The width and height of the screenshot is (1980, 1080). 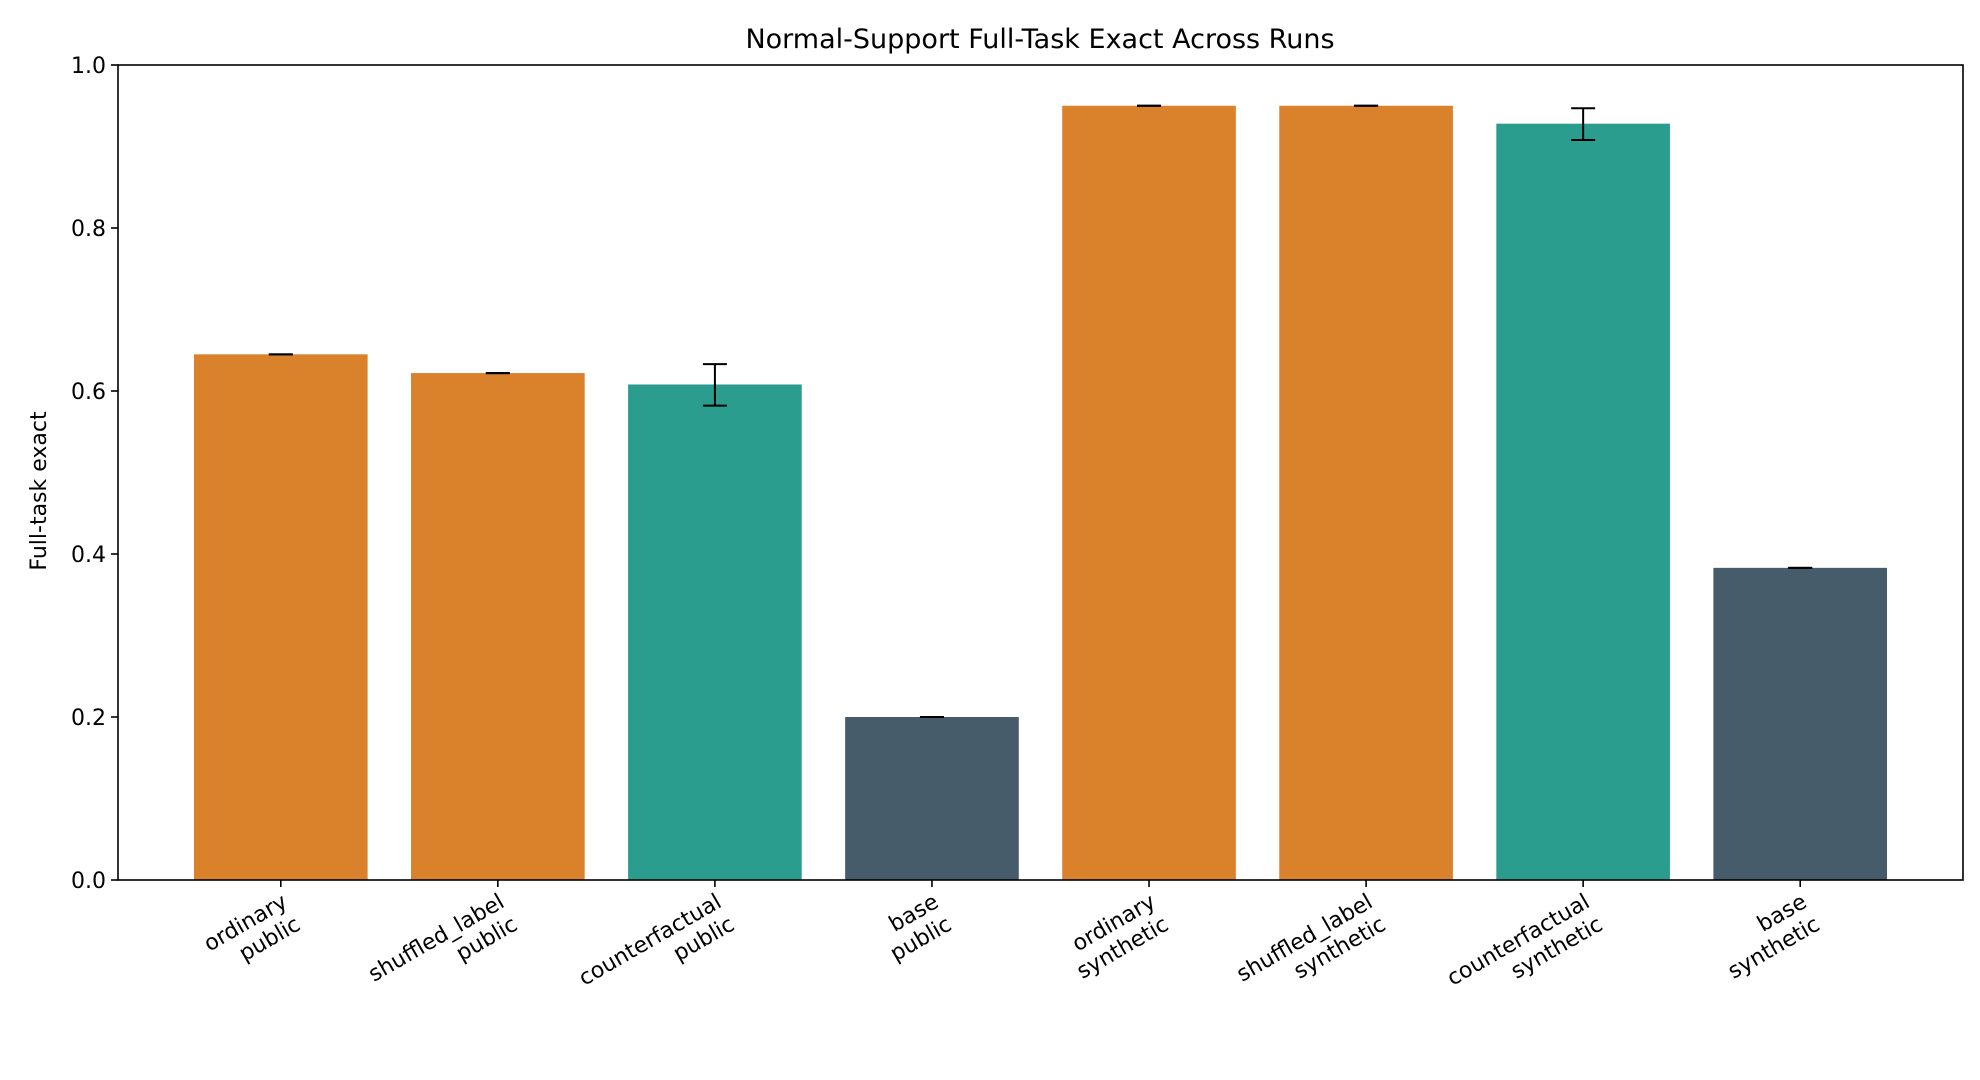 What do you see at coordinates (1525, 952) in the screenshot?
I see `x-tick-label: counterfactualsynthetic` at bounding box center [1525, 952].